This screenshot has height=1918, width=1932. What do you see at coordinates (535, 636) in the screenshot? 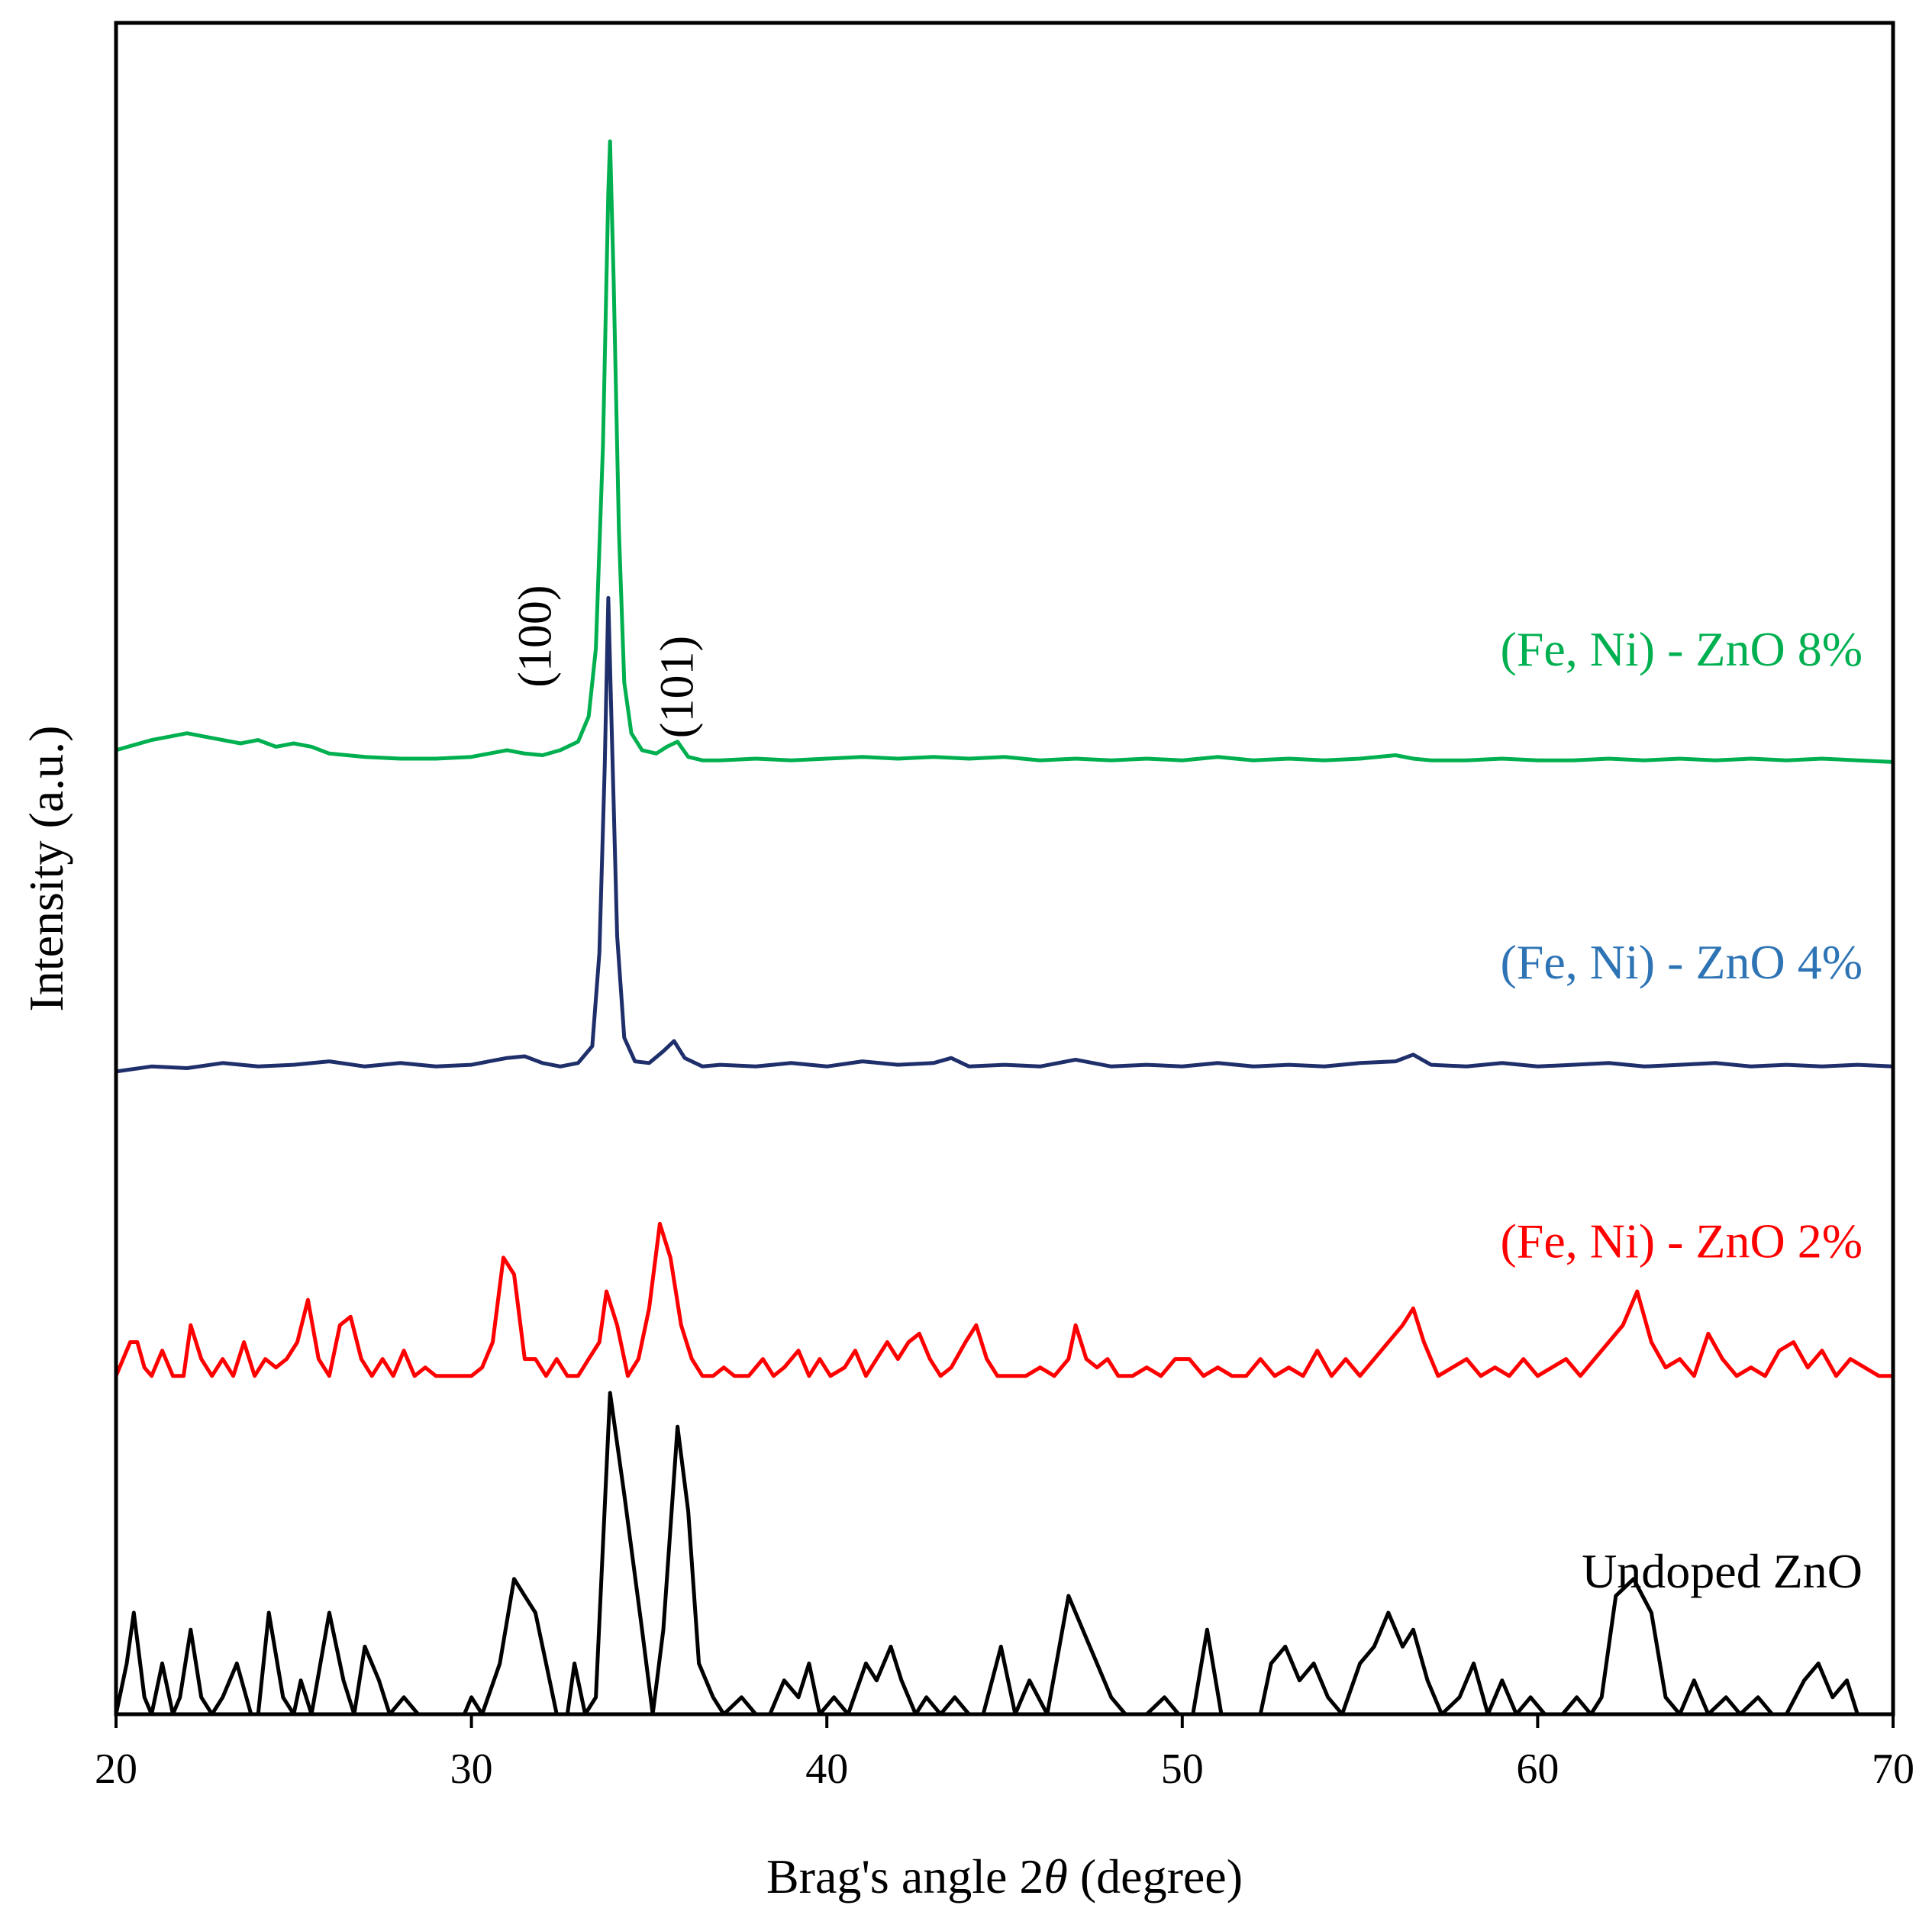
I see `peak-label: (100)` at bounding box center [535, 636].